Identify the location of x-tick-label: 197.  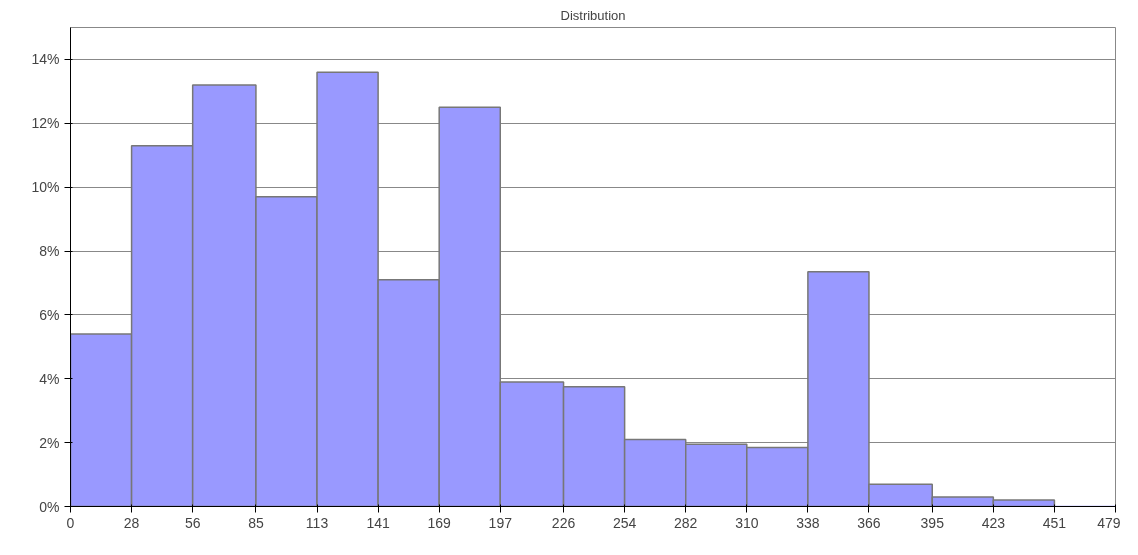
(500, 522).